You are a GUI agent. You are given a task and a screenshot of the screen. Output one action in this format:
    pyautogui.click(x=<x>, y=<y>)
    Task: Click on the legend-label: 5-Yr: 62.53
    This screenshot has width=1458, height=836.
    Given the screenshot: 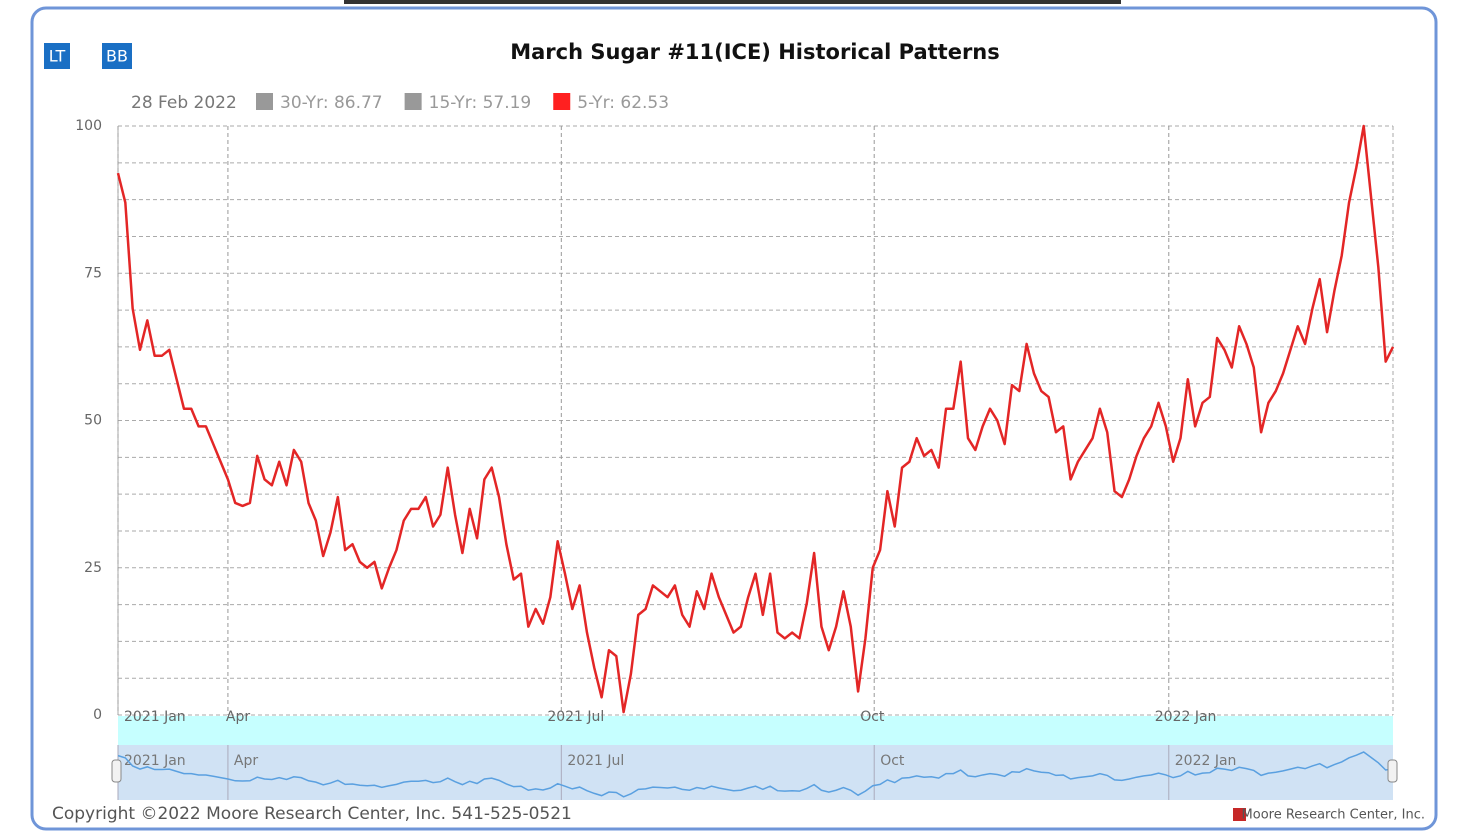 What is the action you would take?
    pyautogui.click(x=623, y=103)
    